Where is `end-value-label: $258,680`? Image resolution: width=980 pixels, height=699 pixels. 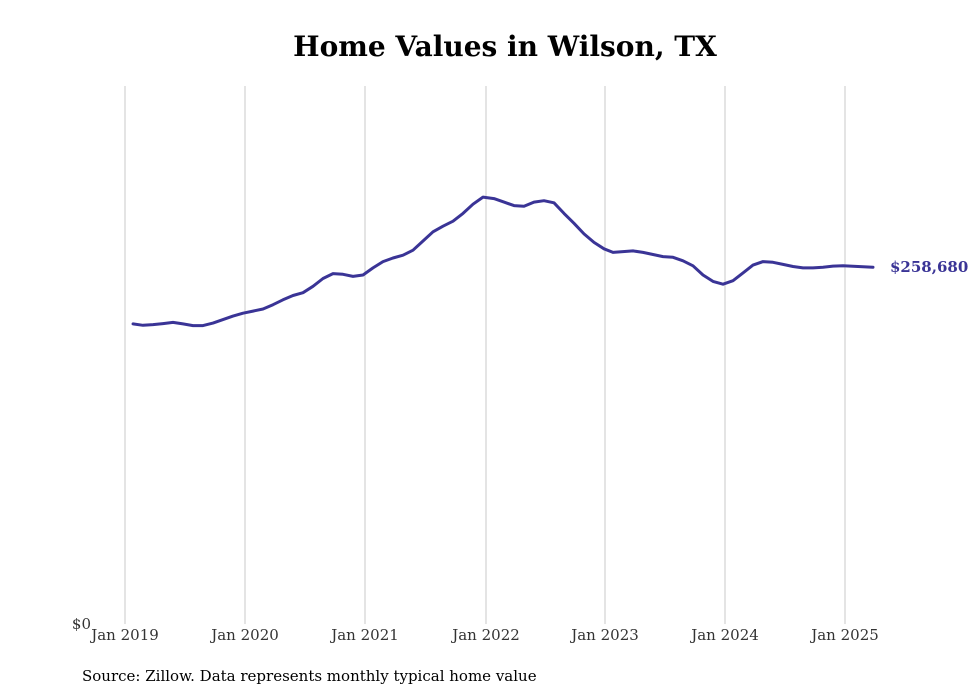
end-value-label: $258,680 is located at coordinates (929, 267).